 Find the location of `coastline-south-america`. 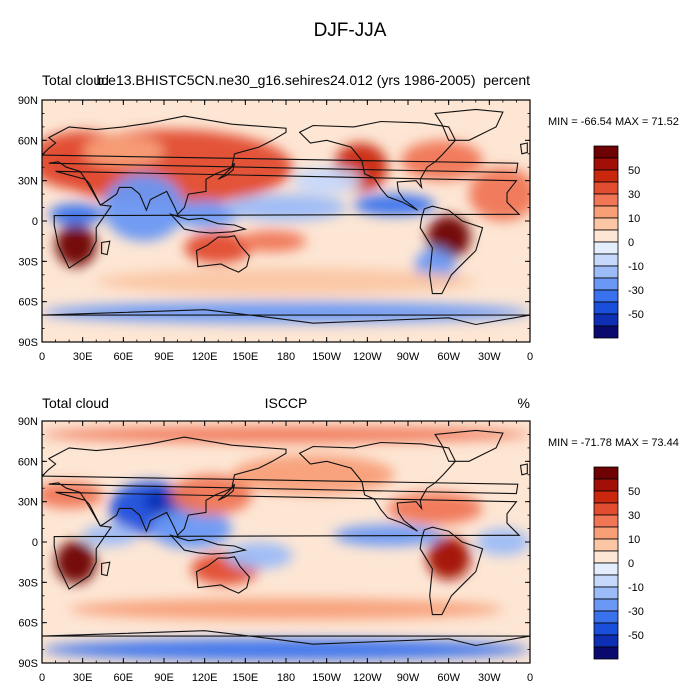

coastline-south-america is located at coordinates (451, 250).